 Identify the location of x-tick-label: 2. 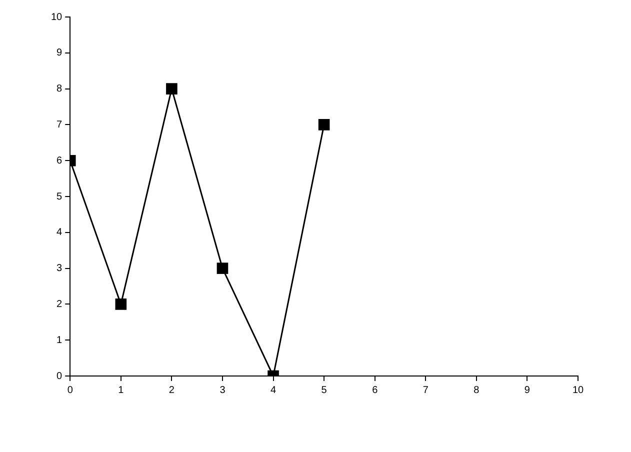
(171, 390).